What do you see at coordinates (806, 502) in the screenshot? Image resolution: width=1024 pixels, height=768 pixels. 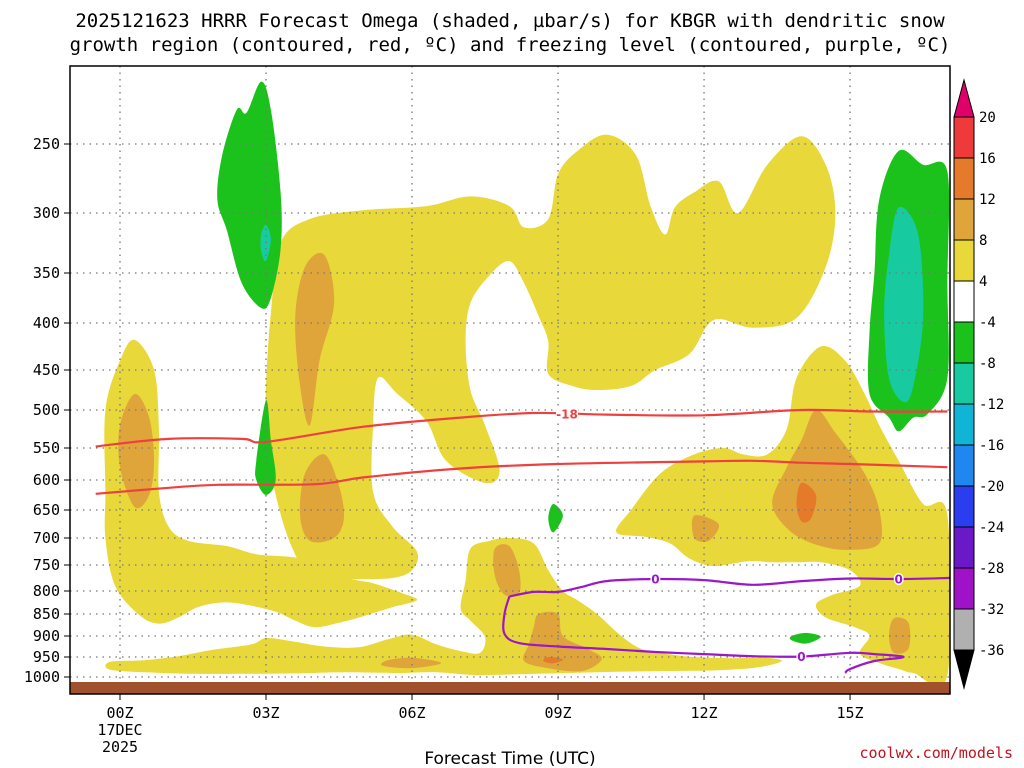 I see `omega-region-dark-orange-right` at bounding box center [806, 502].